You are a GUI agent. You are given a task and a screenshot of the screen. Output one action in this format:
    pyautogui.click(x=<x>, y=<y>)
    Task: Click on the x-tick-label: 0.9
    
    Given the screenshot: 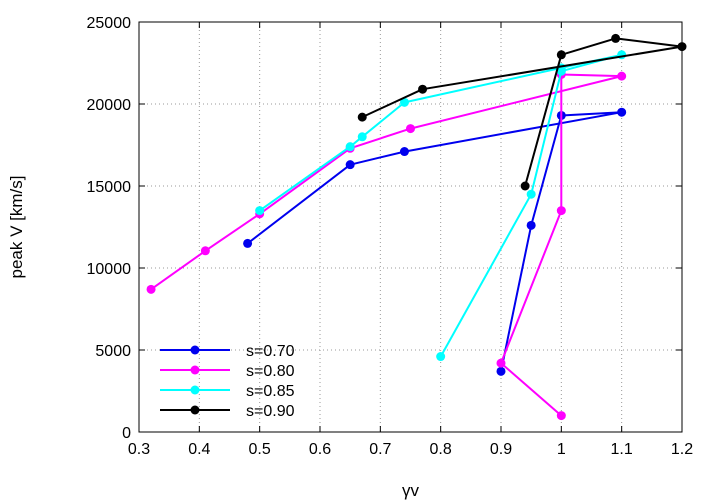 What is the action you would take?
    pyautogui.click(x=501, y=449)
    